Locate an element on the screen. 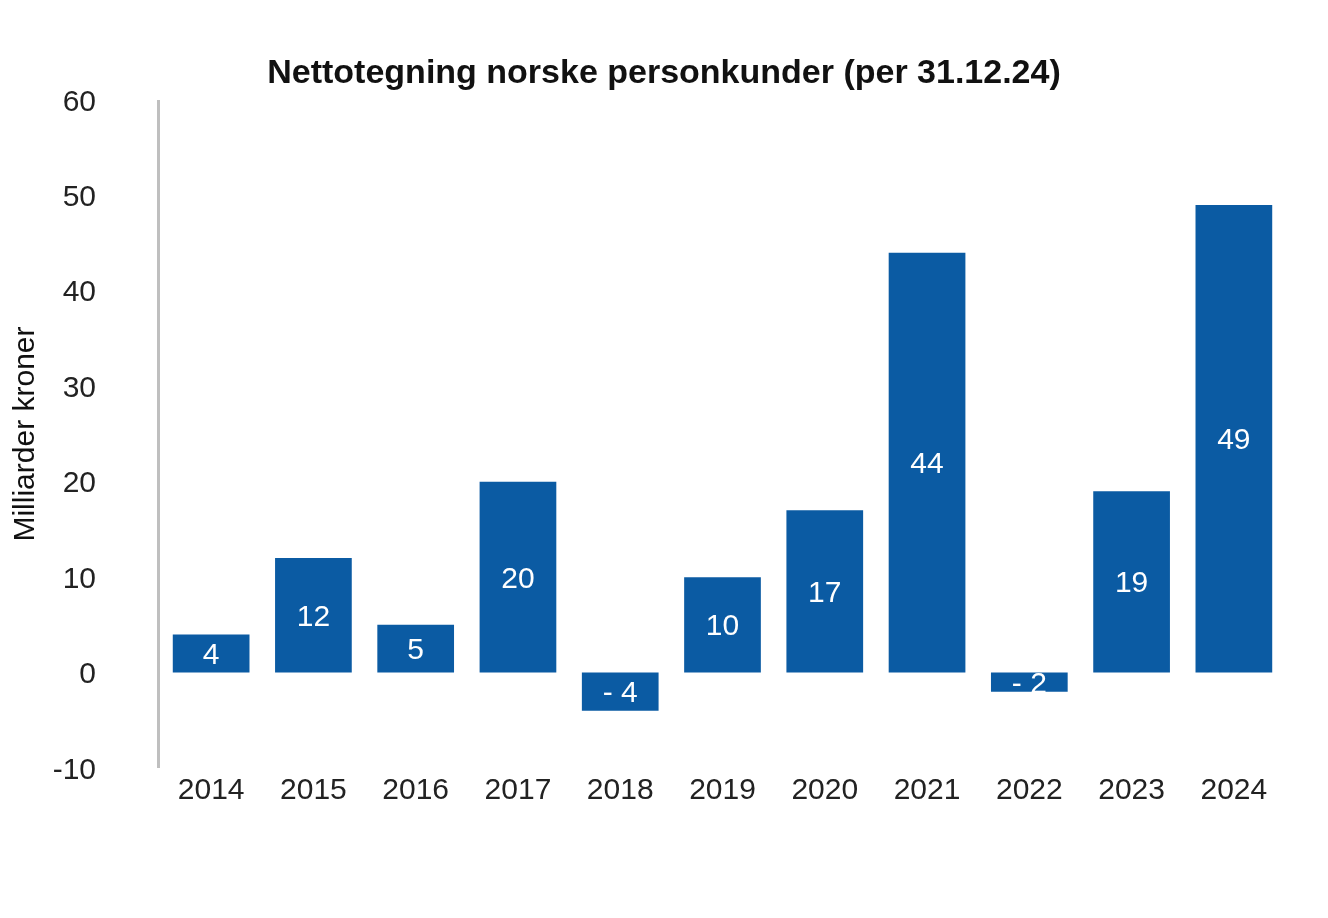  data-label: 4 is located at coordinates (211, 653).